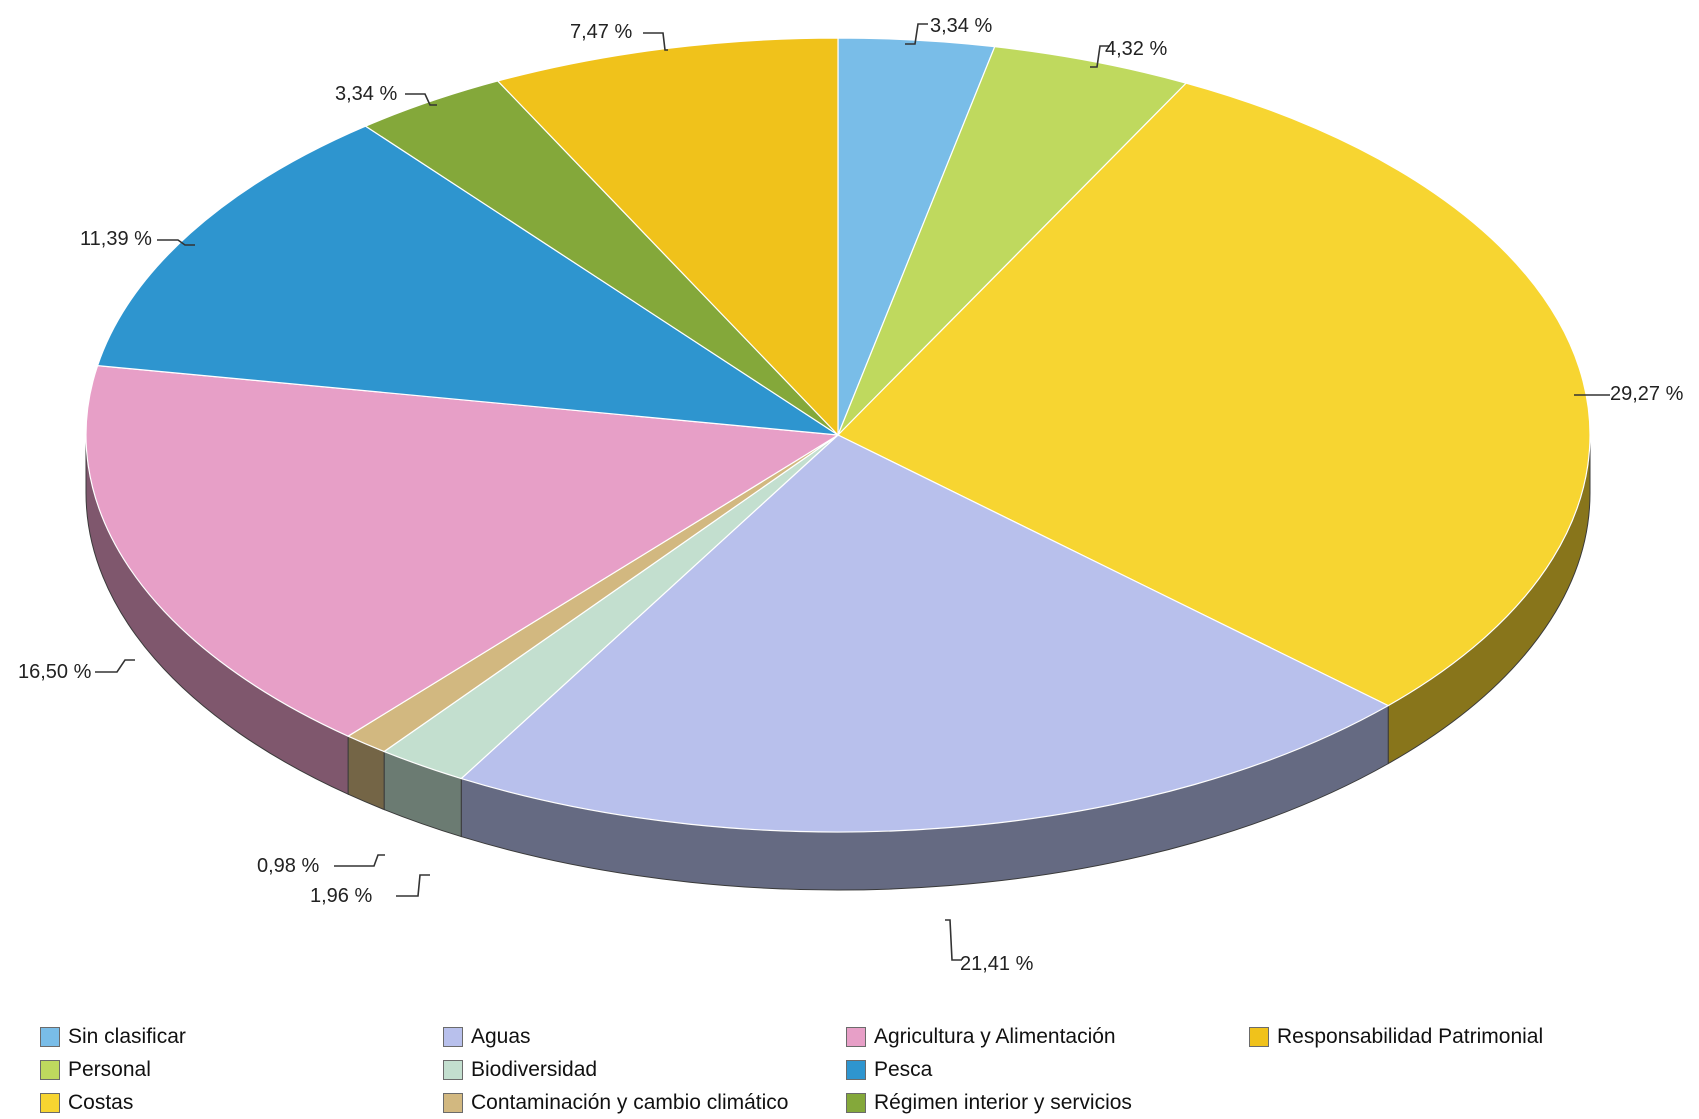 Image resolution: width=1699 pixels, height=1119 pixels. Describe the element at coordinates (109, 1069) in the screenshot. I see `legend-label: Personal` at that location.